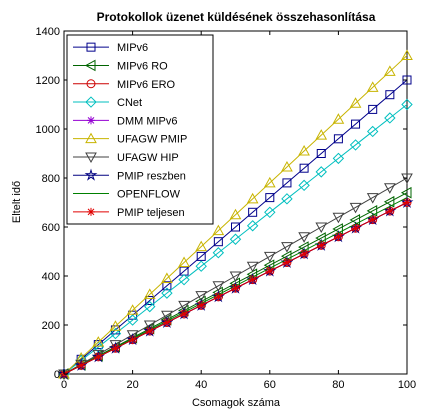  I want to click on legend-entry-ufagw-hip: UFAGW HIP, so click(126, 158).